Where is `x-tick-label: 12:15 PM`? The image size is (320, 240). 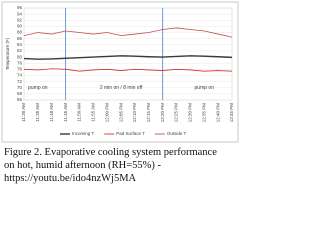 x-tick-label: 12:15 PM is located at coordinates (148, 113).